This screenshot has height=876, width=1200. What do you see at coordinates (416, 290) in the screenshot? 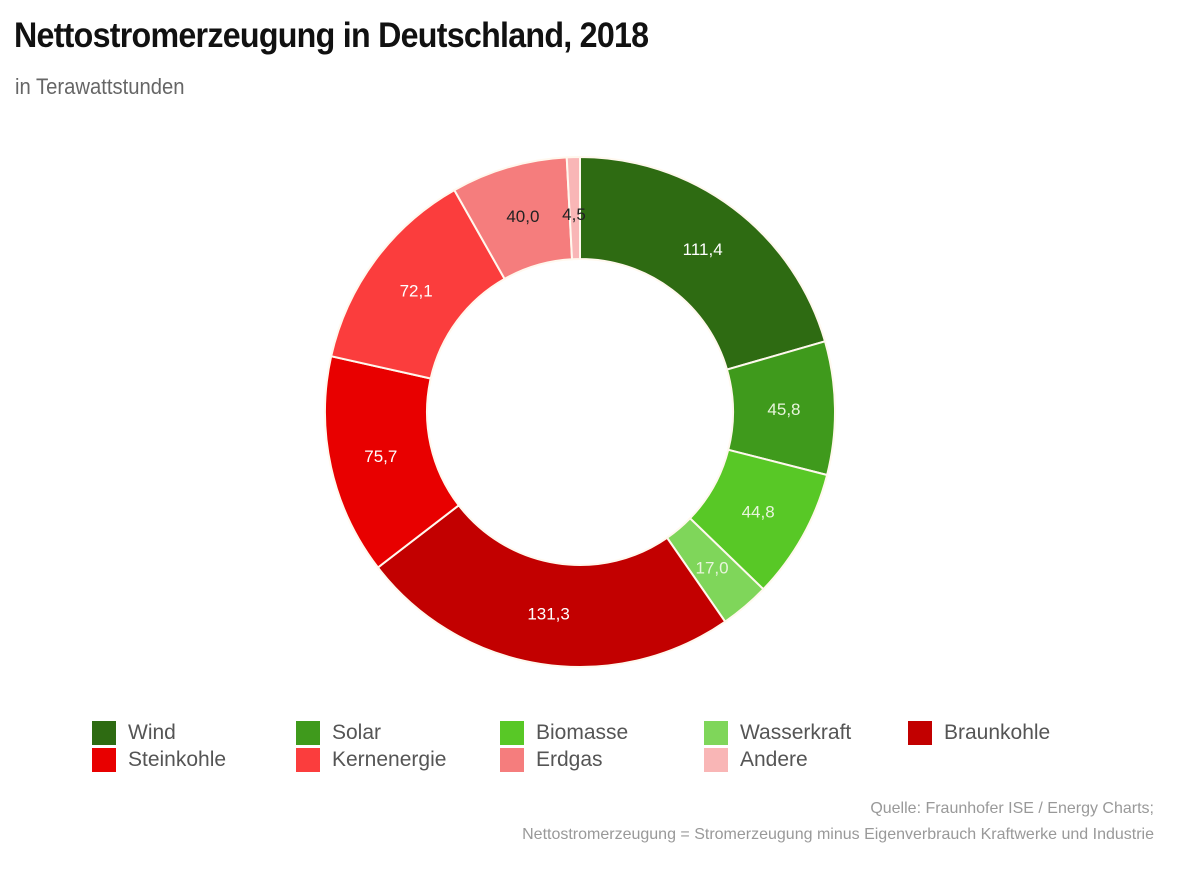
I see `slice-label-kernenergie: 72,1` at bounding box center [416, 290].